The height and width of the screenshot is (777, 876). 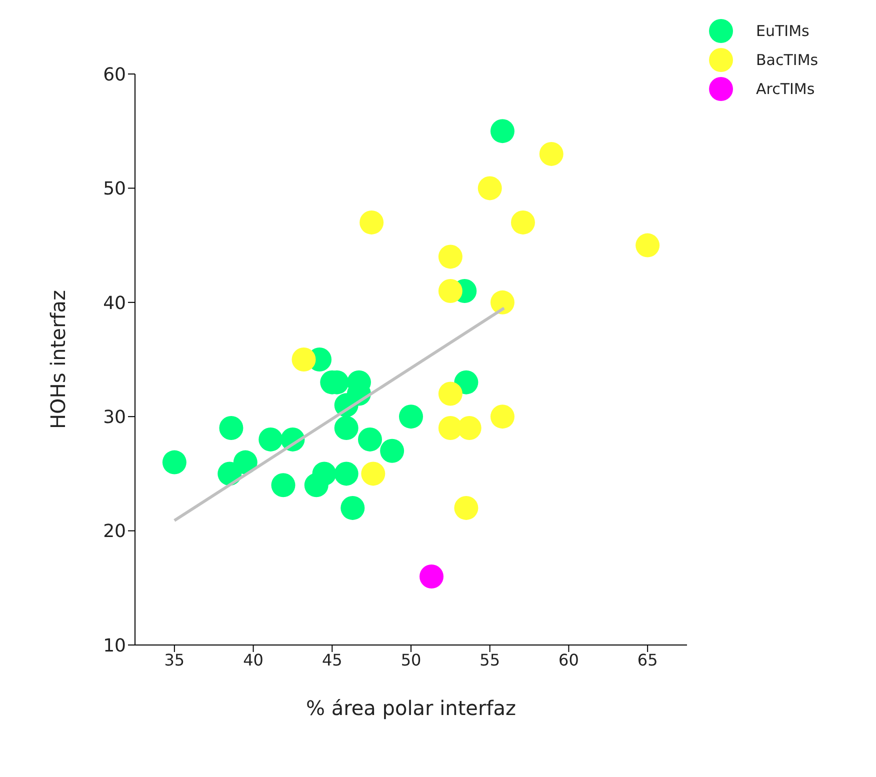 I want to click on x-tick-label: 45, so click(x=332, y=660).